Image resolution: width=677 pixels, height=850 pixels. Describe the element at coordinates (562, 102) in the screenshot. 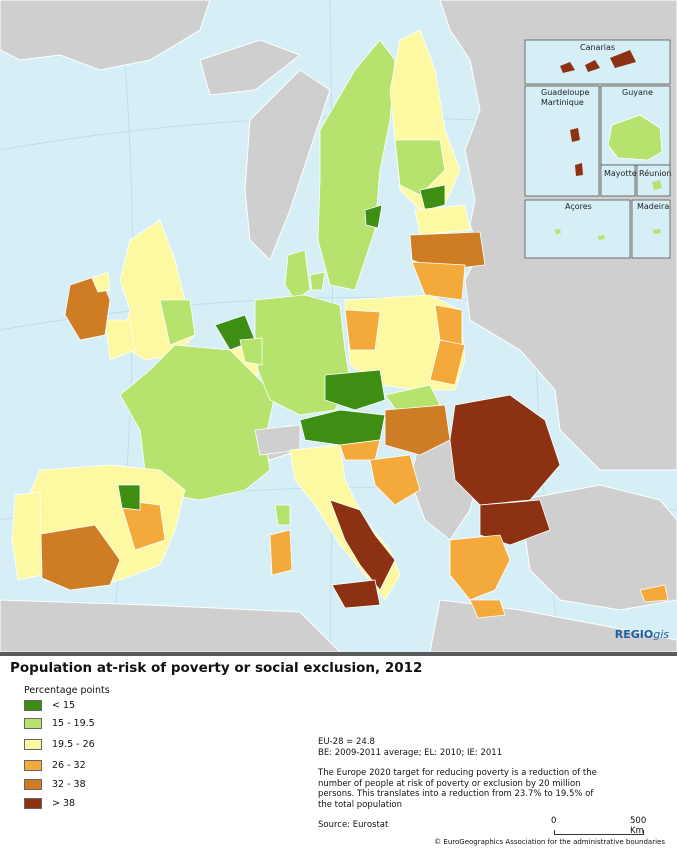

I see `label-martinique: Martinique` at that location.